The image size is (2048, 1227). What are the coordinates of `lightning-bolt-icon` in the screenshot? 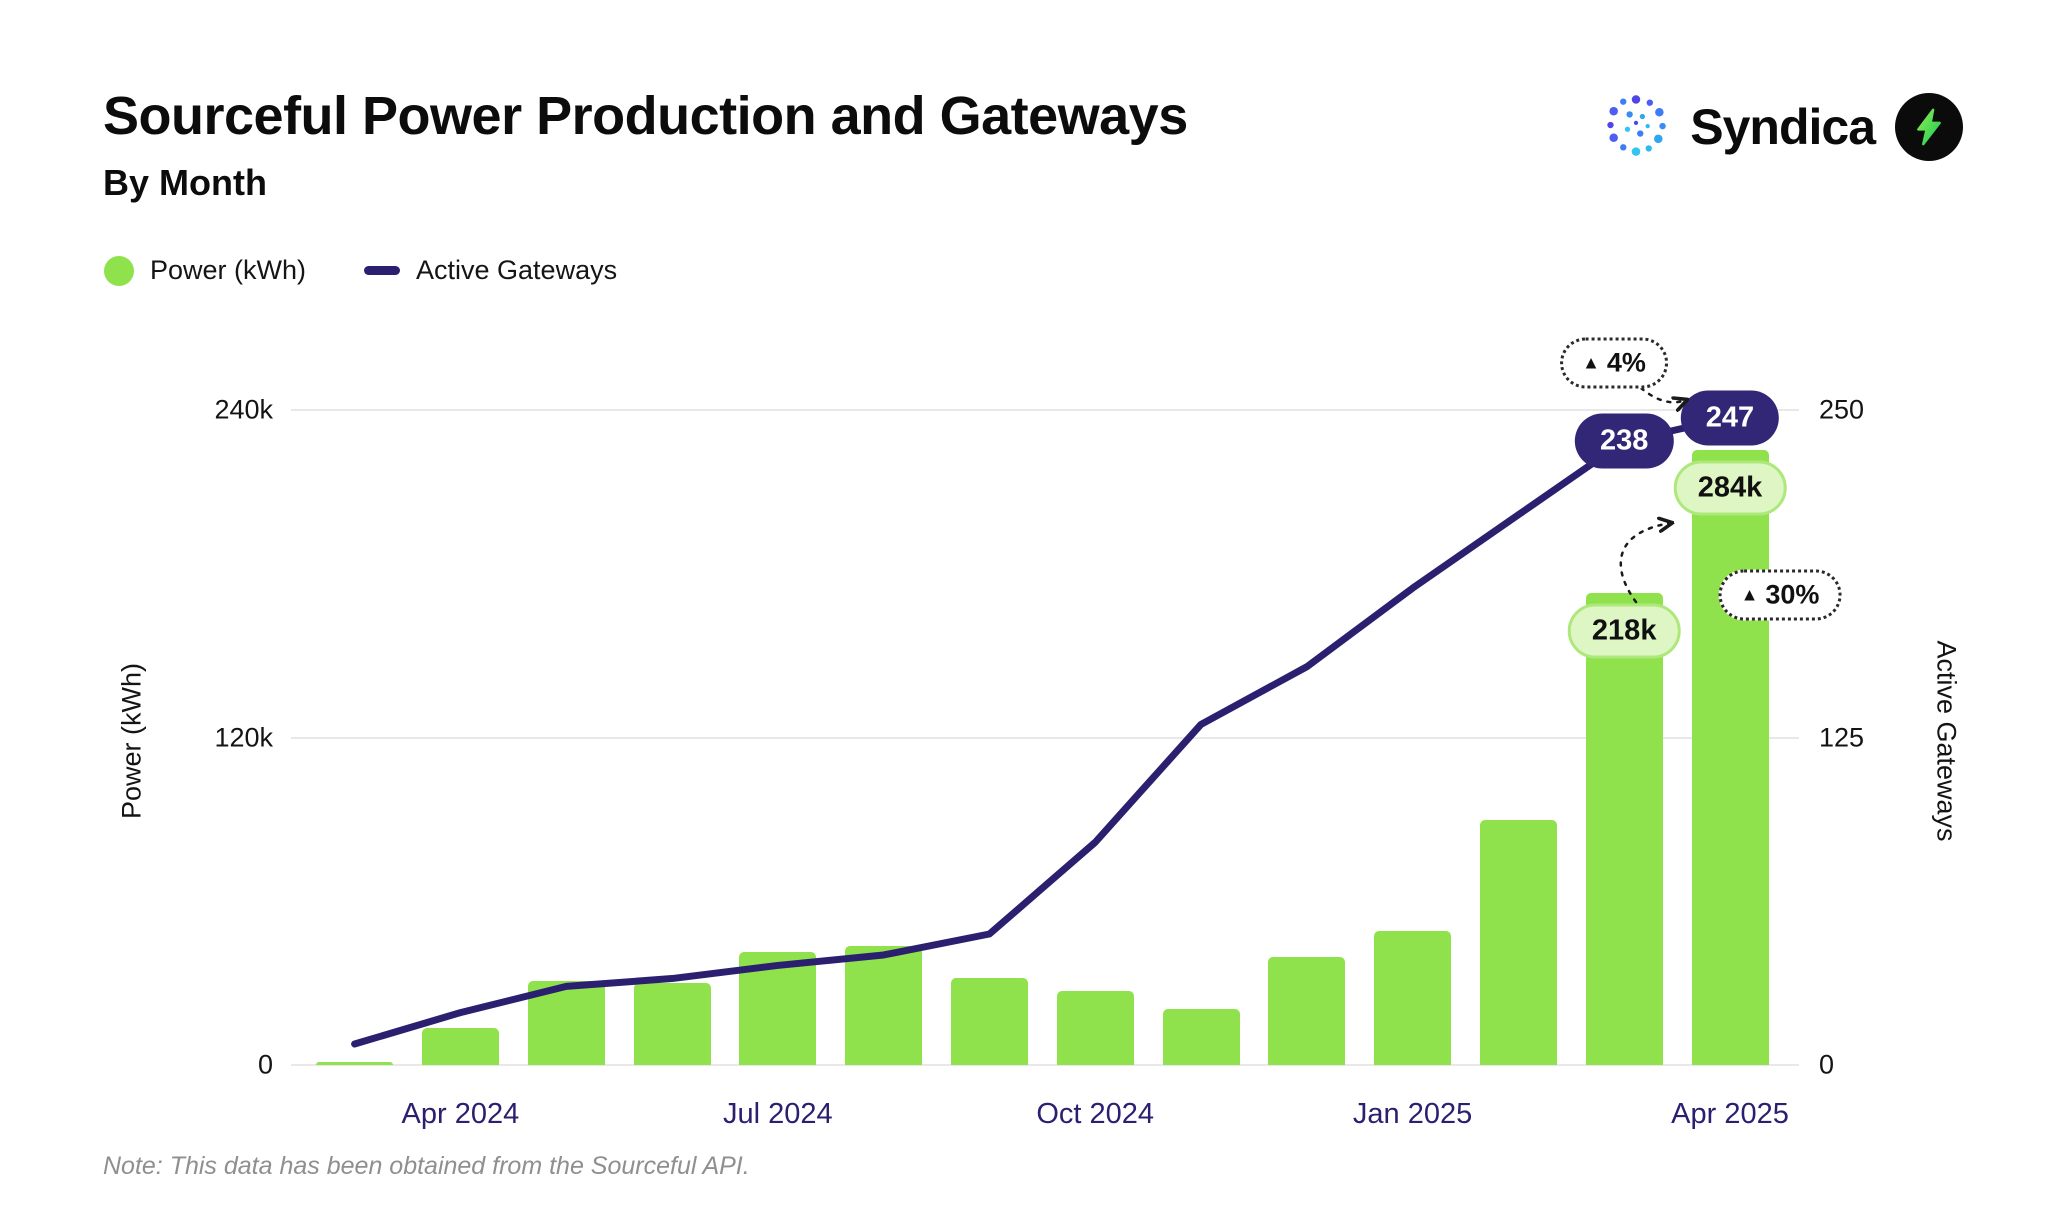 It's located at (1929, 127).